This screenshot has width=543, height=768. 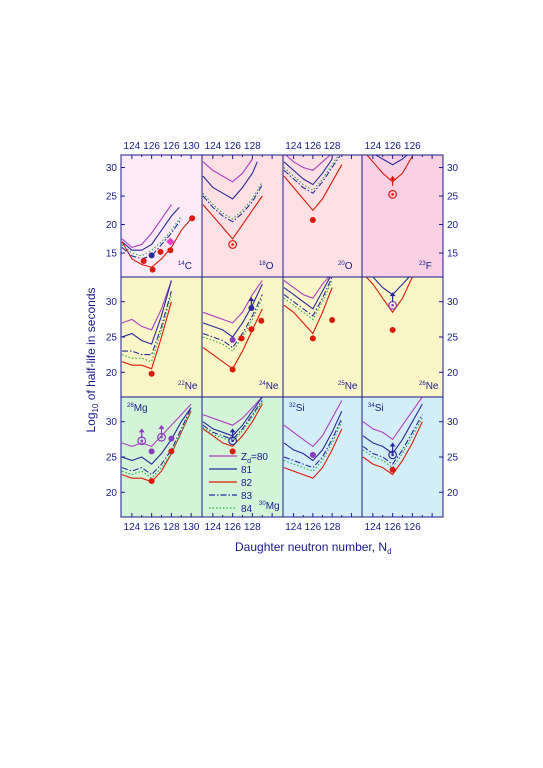 What do you see at coordinates (247, 496) in the screenshot?
I see `legend-label-main: 83` at bounding box center [247, 496].